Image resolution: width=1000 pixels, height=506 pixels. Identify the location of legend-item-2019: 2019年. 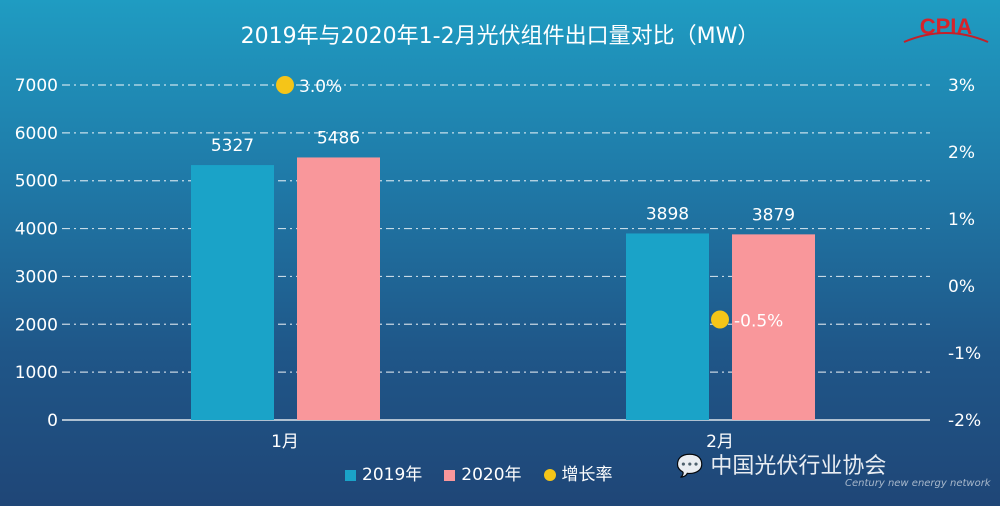
(383, 472).